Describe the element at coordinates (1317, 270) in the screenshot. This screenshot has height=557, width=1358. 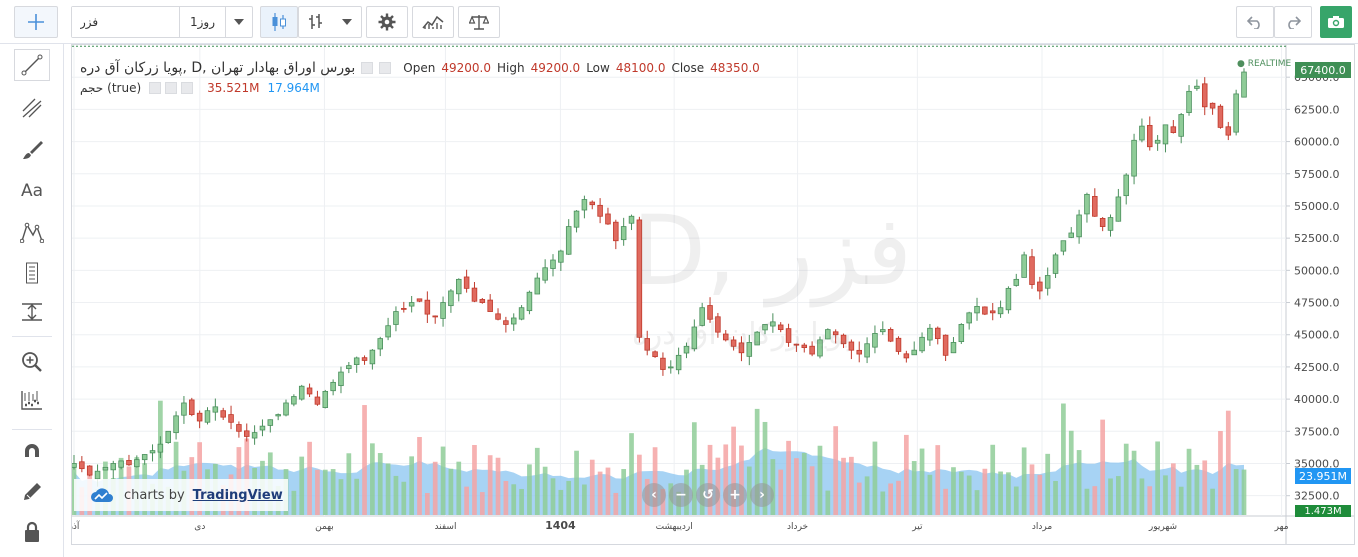
I see `y-tick-label: 50000.0` at that location.